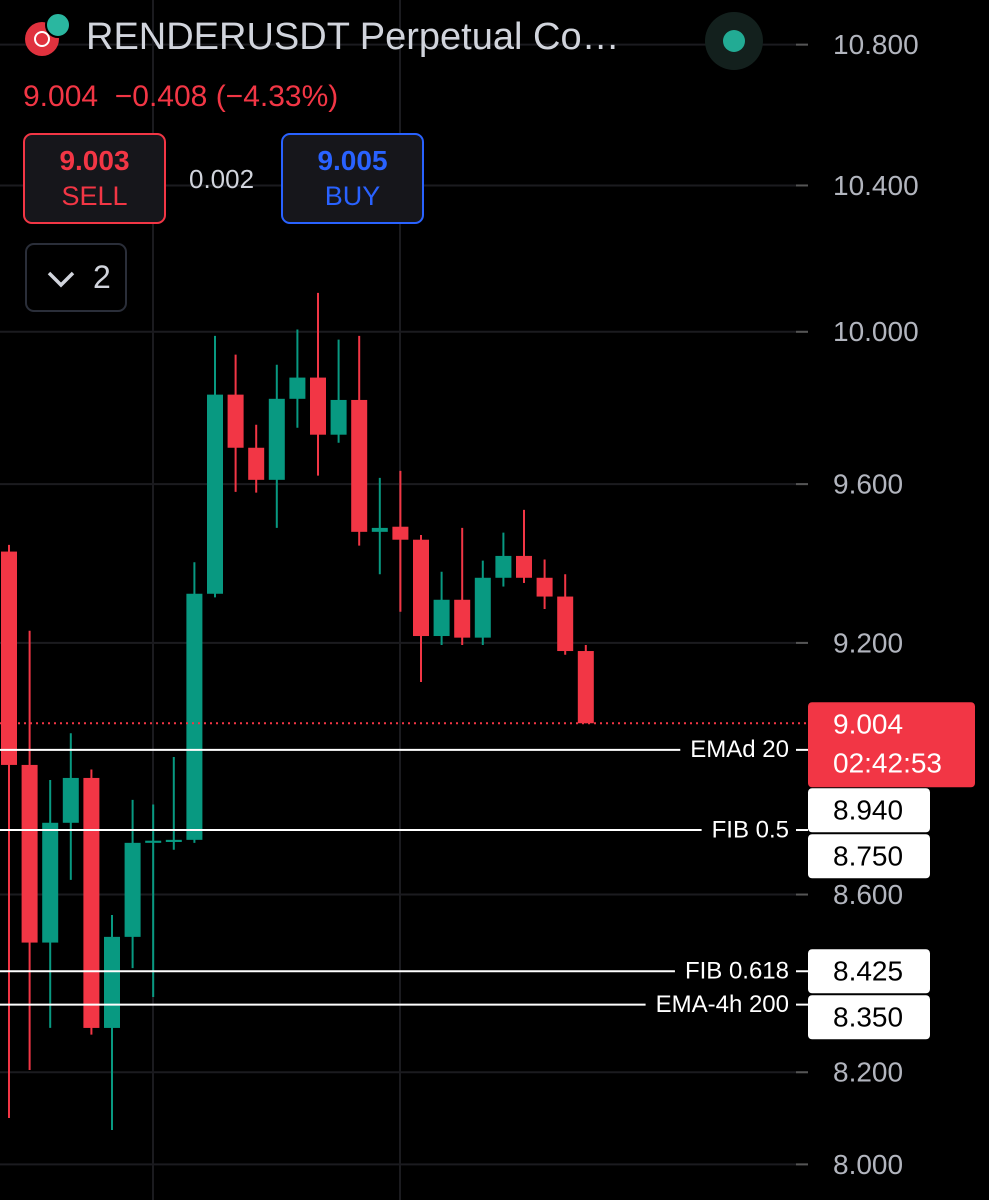 This screenshot has height=1200, width=989. What do you see at coordinates (722, 1004) in the screenshot?
I see `level-name: EMA-4h 200` at bounding box center [722, 1004].